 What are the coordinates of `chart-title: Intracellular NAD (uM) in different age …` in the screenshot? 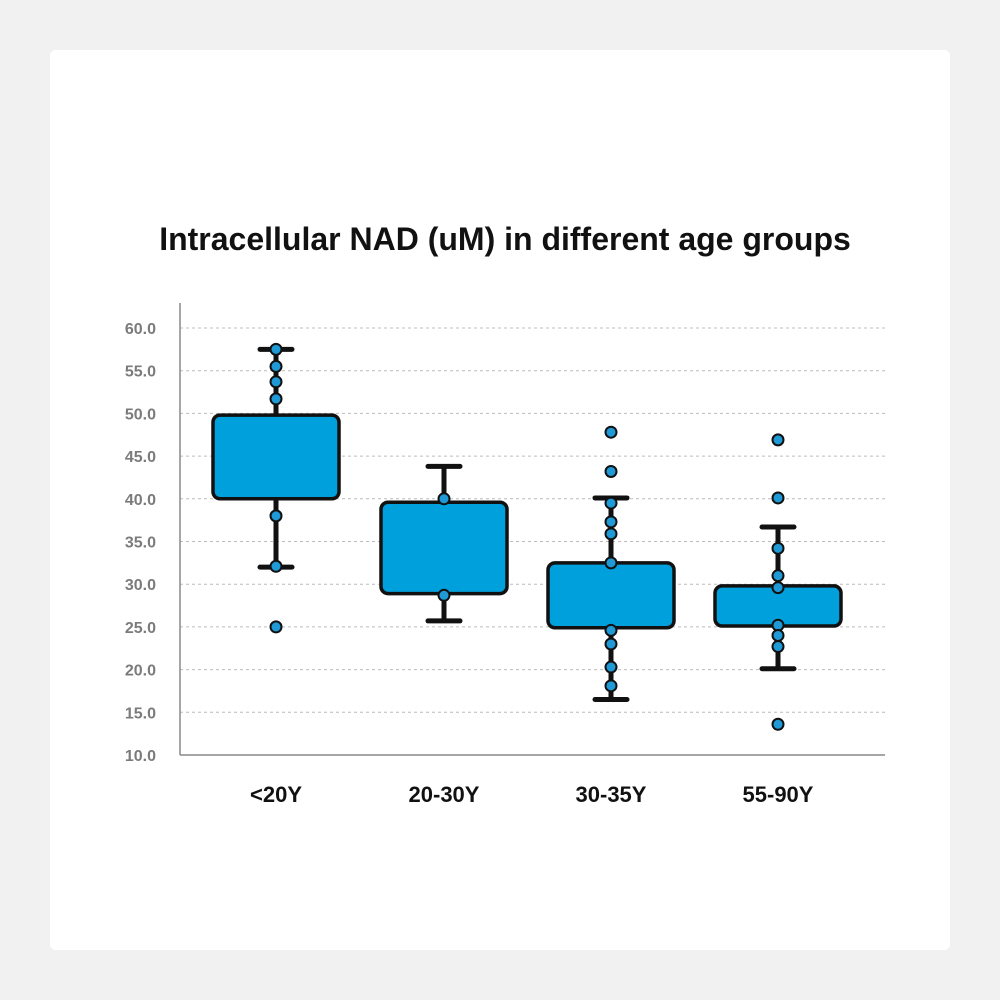 It's located at (505, 239).